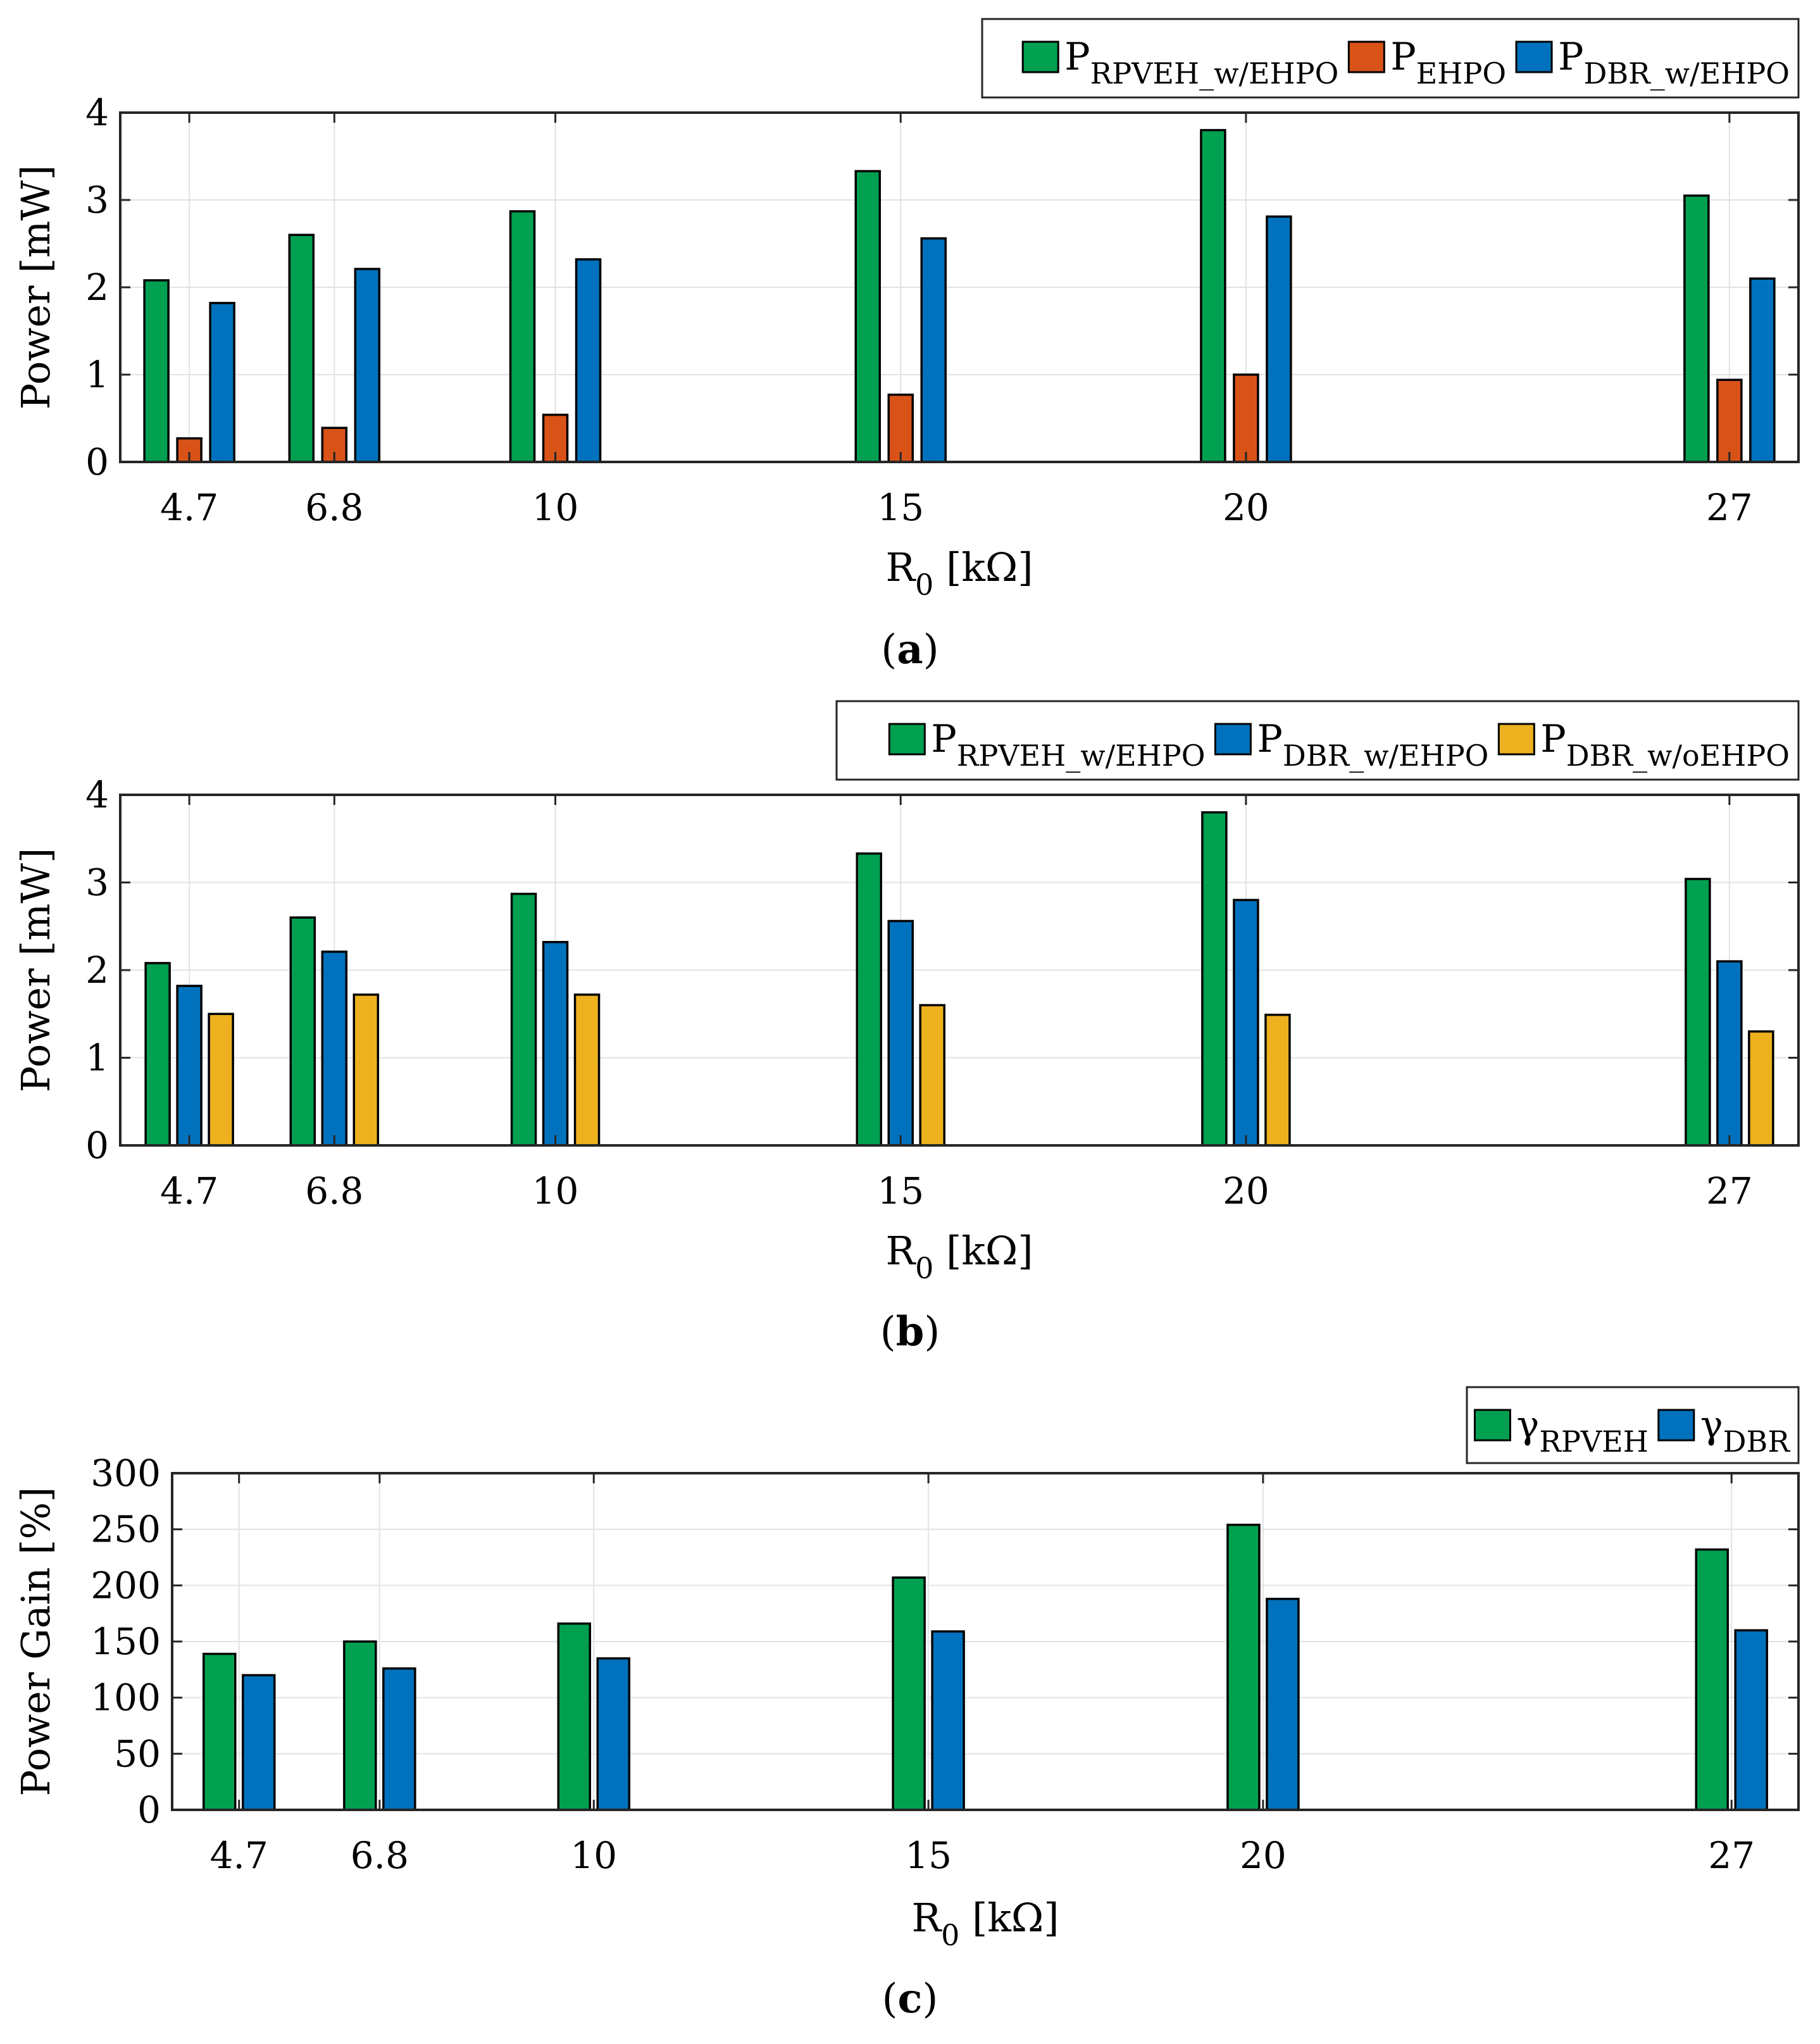 The height and width of the screenshot is (2044, 1820). I want to click on legend-label: γDBR, so click(1746, 1431).